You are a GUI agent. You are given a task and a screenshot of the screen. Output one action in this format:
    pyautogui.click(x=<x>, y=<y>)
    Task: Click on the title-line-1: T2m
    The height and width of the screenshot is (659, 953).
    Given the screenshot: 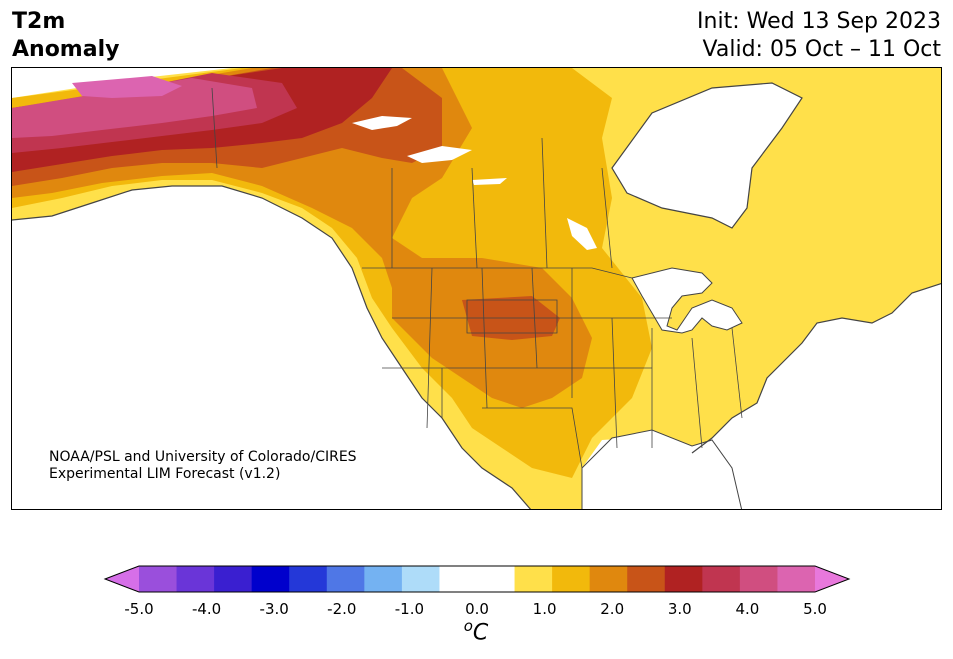 What is the action you would take?
    pyautogui.click(x=39, y=21)
    